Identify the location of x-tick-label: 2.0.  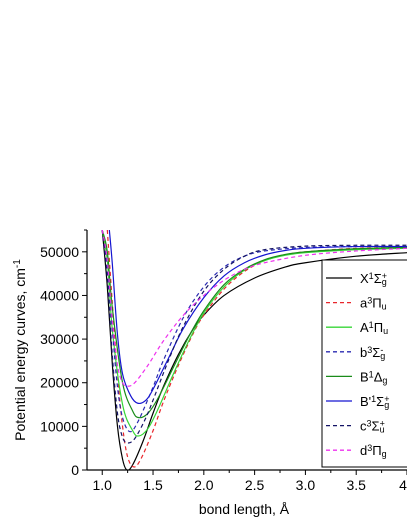
(204, 485).